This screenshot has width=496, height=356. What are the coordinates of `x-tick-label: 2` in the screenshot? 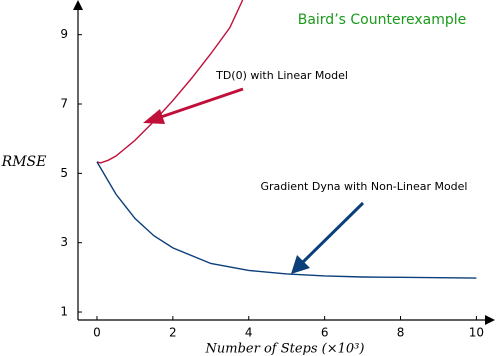 It's located at (173, 333).